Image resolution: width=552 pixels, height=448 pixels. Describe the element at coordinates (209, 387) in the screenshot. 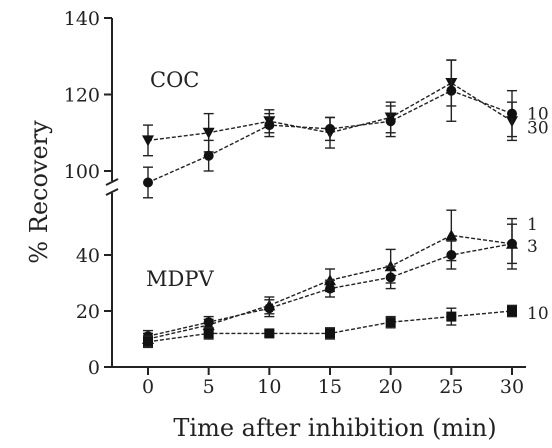

I see `x-tick-label-5: 5` at that location.